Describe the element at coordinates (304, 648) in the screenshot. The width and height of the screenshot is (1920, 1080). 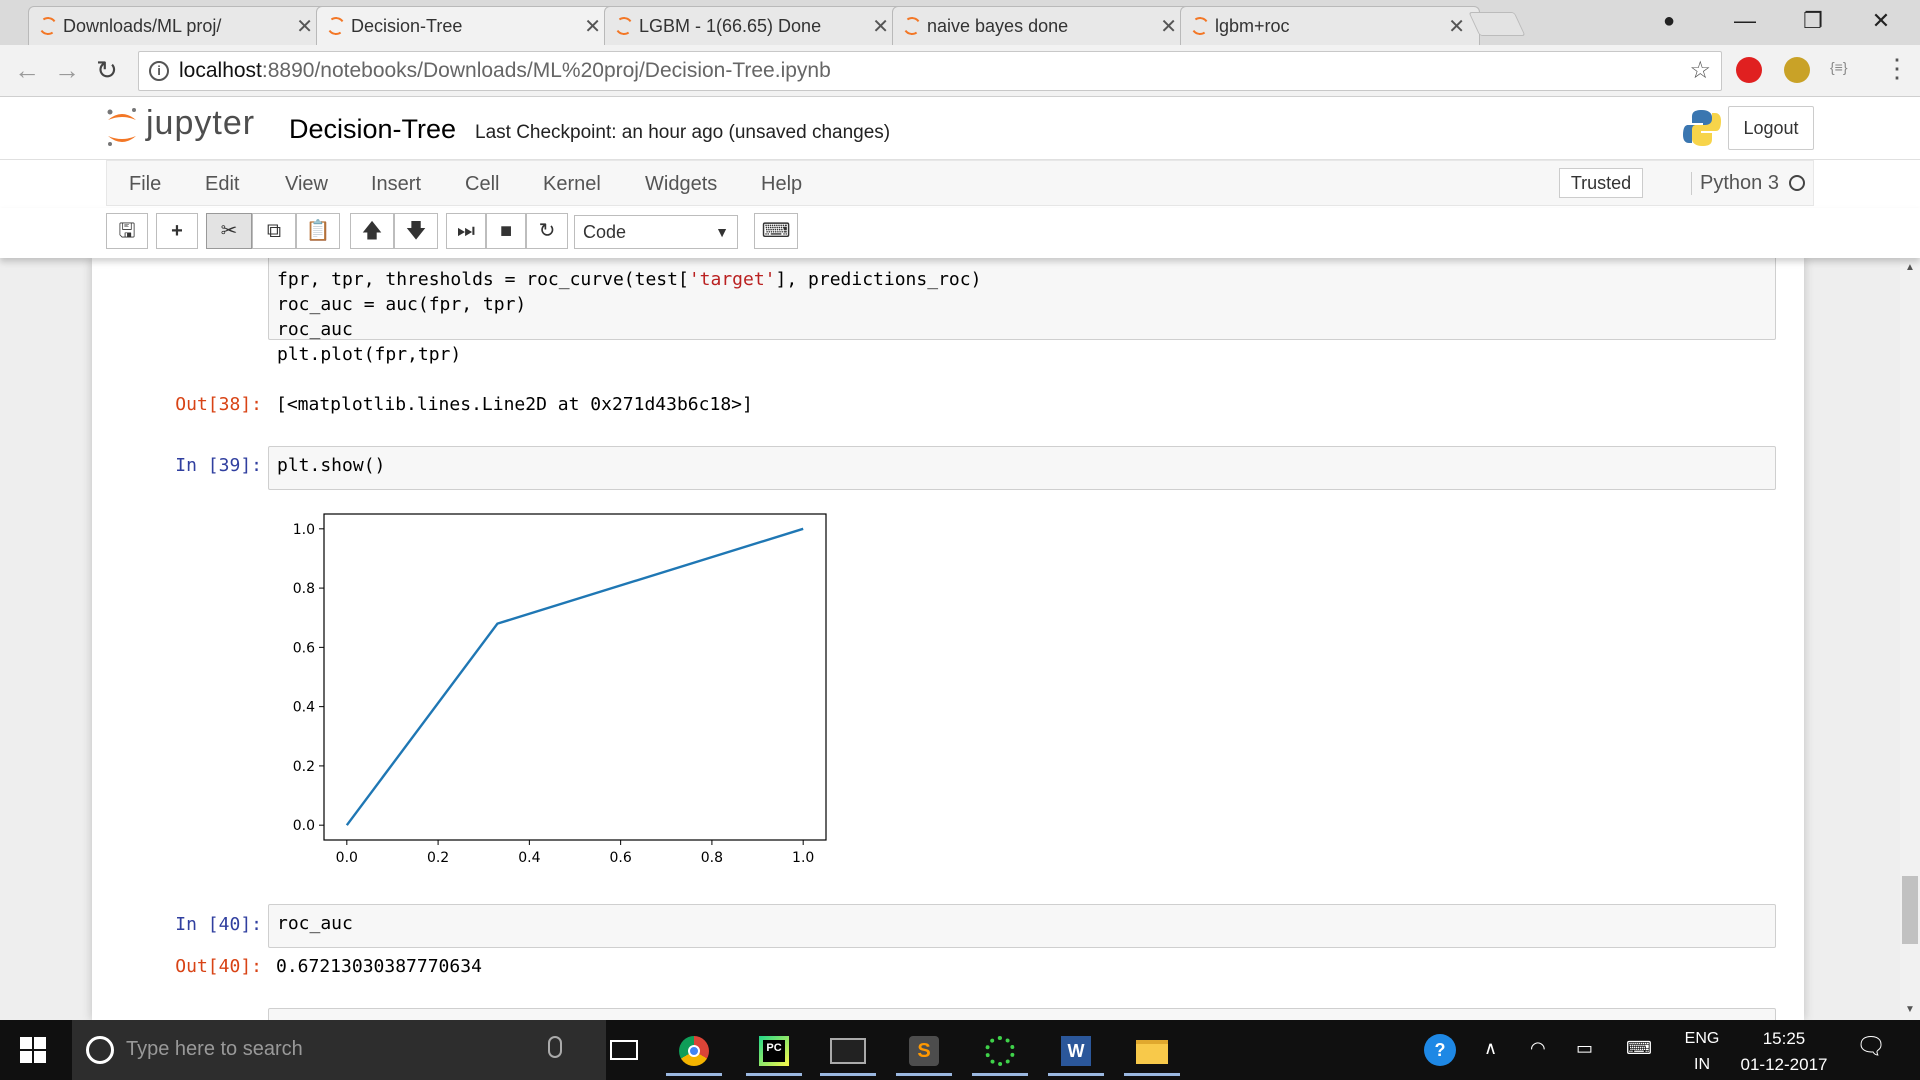
I see `y-tick-label: 0.6` at that location.